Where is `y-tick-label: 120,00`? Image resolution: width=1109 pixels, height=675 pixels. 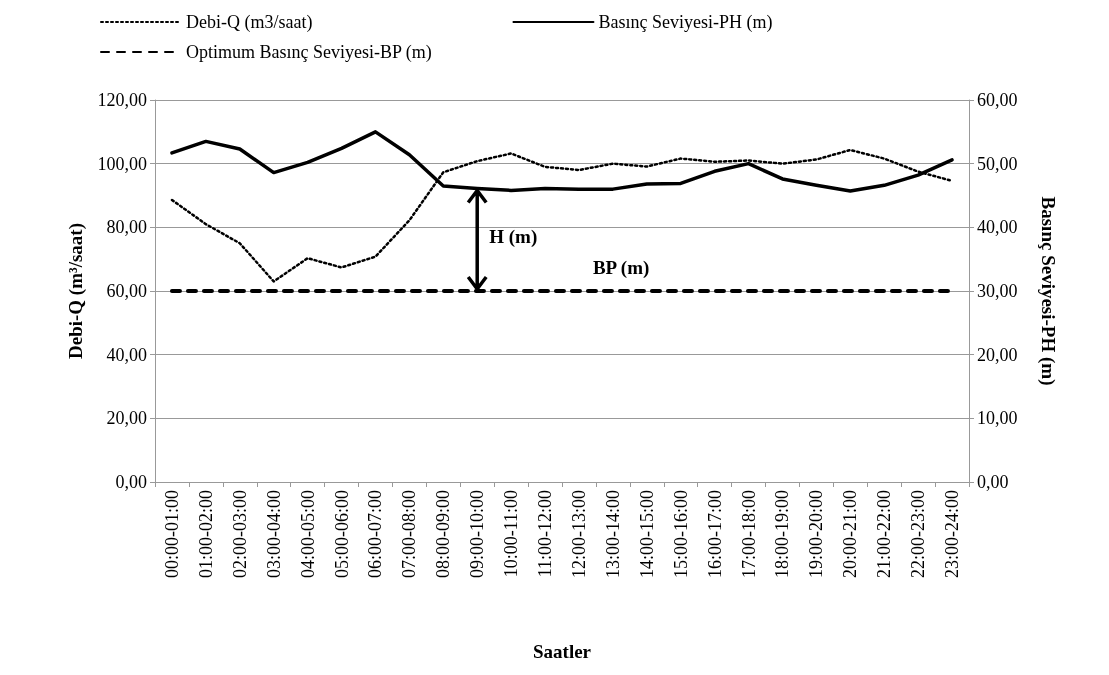
y-tick-label: 120,00 is located at coordinates (122, 100).